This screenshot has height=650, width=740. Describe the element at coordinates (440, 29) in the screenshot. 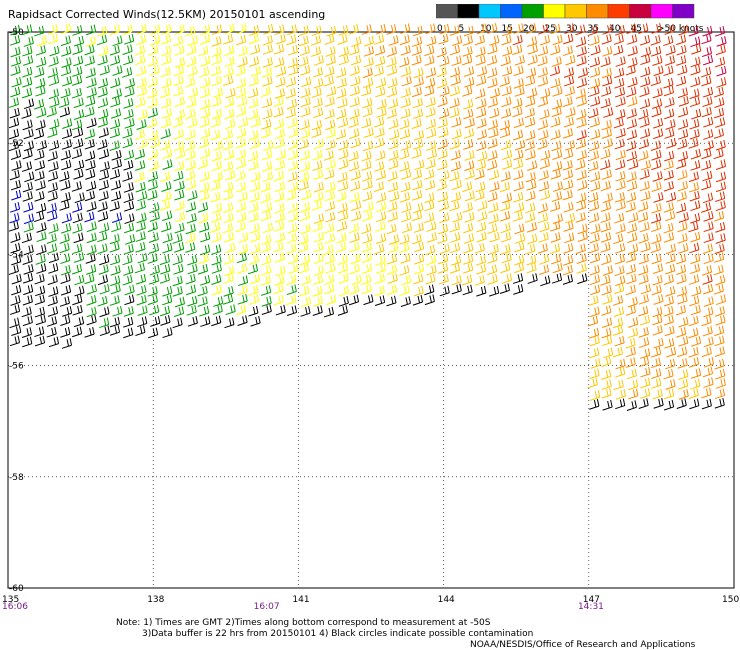

I see `legend-label: 0` at that location.